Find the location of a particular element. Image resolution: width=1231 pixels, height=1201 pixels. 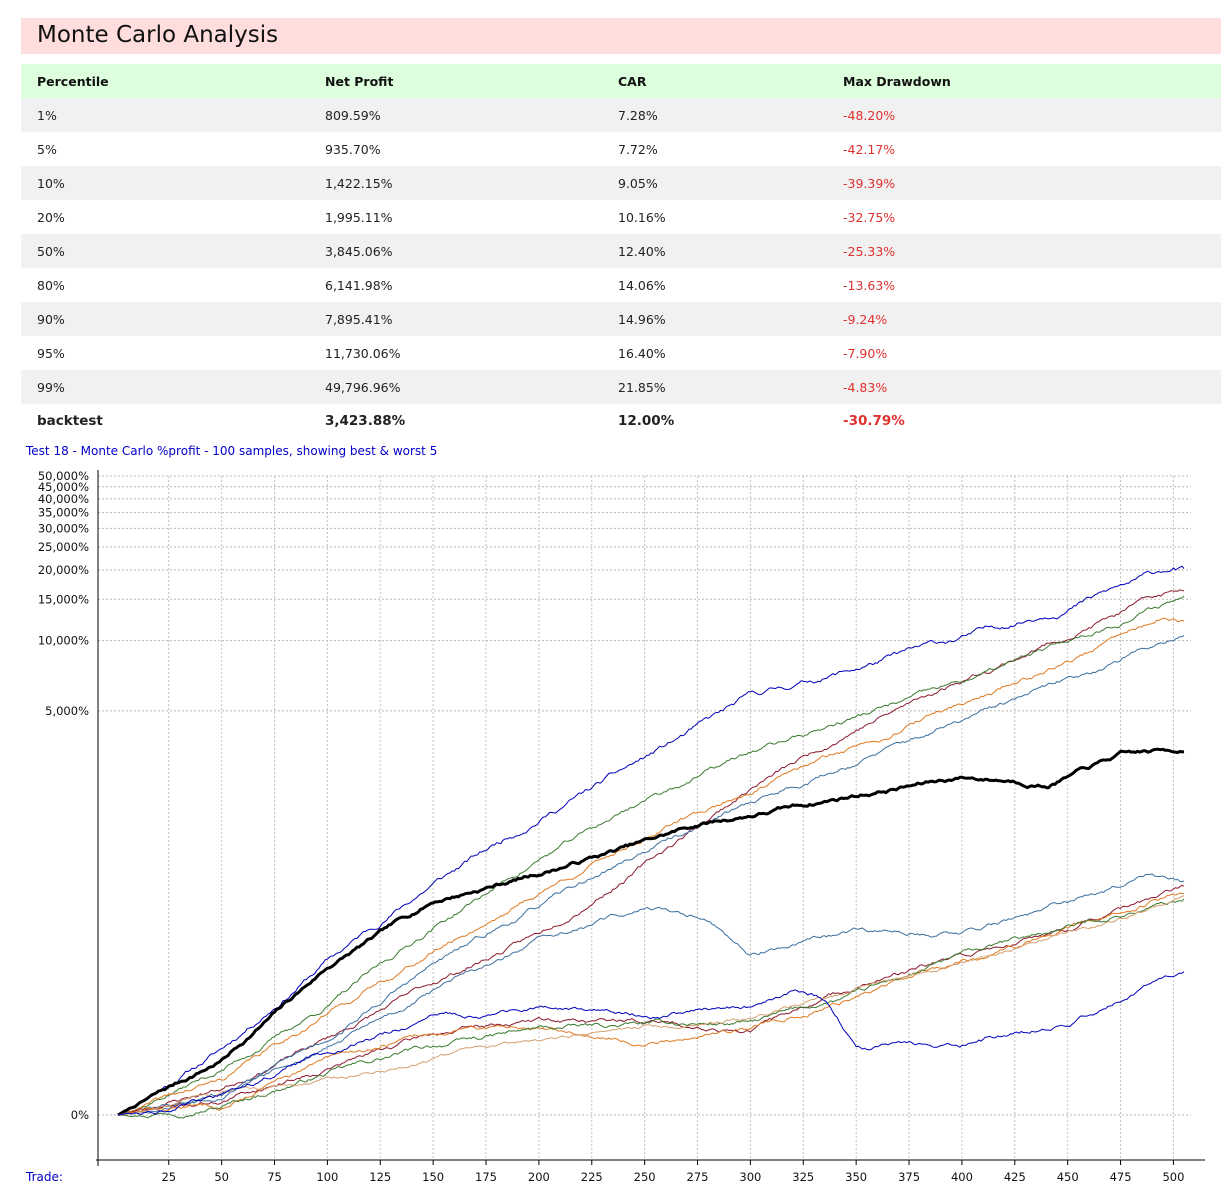

cell-car: 10.16% is located at coordinates (714, 217).